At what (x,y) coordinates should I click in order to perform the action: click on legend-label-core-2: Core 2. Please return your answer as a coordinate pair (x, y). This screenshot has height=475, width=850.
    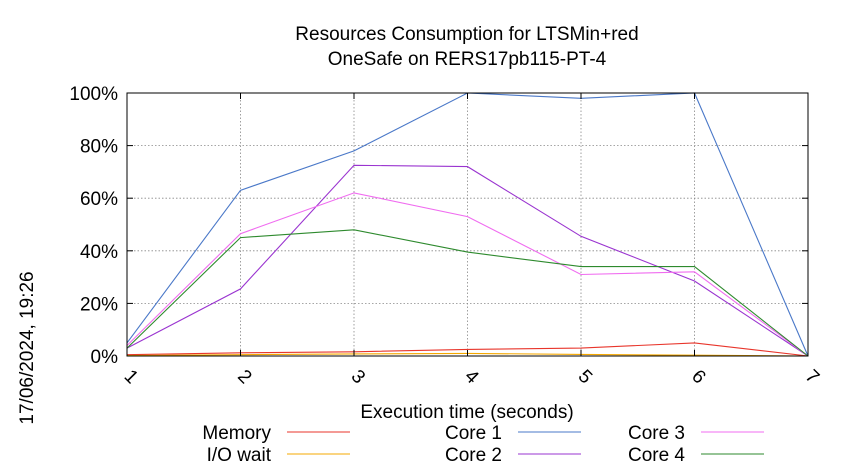
    Looking at the image, I should click on (473, 455).